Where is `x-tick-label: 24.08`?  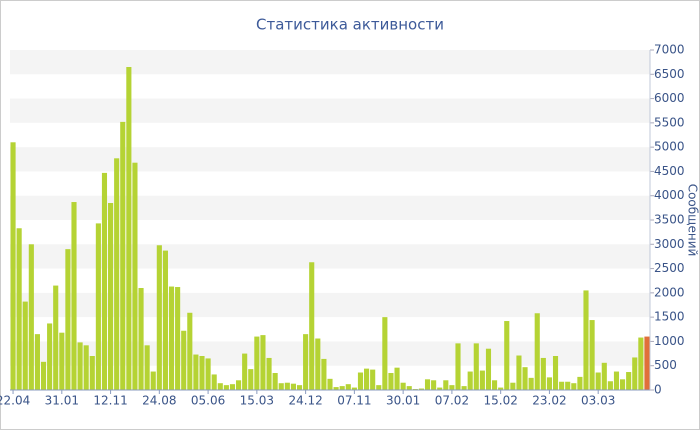 x-tick-label: 24.08 is located at coordinates (159, 401).